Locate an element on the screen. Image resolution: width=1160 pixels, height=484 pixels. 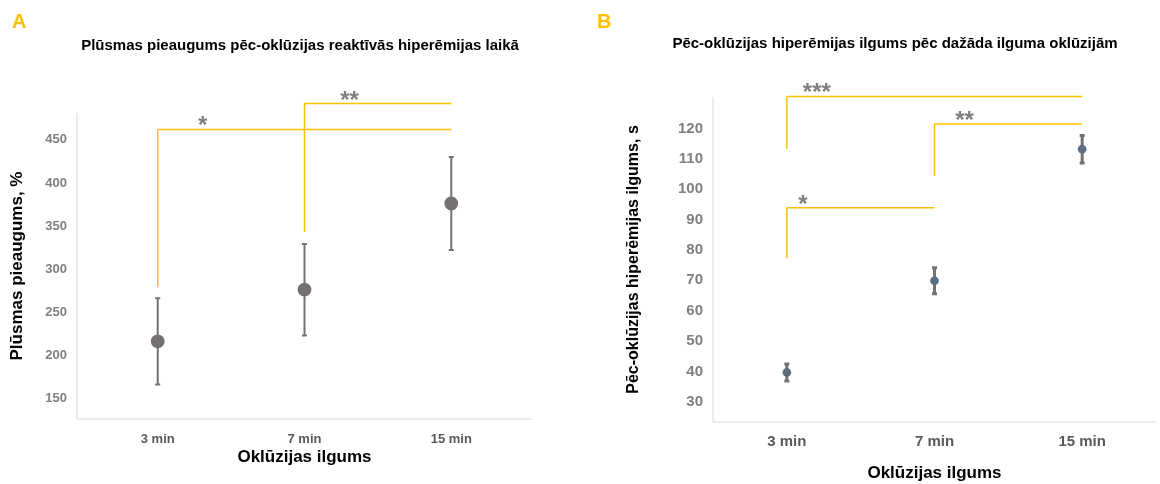
y-tick-label: 40 is located at coordinates (694, 370).